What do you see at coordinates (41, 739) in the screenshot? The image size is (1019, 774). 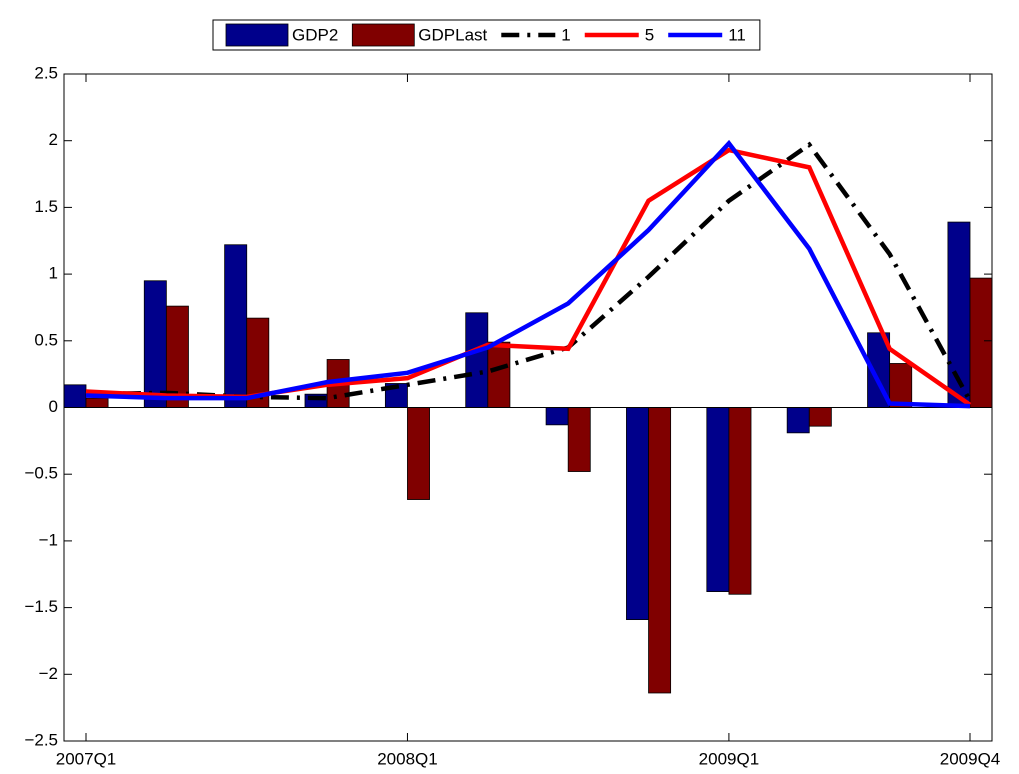 I see `y-tick-label: −2.5` at bounding box center [41, 739].